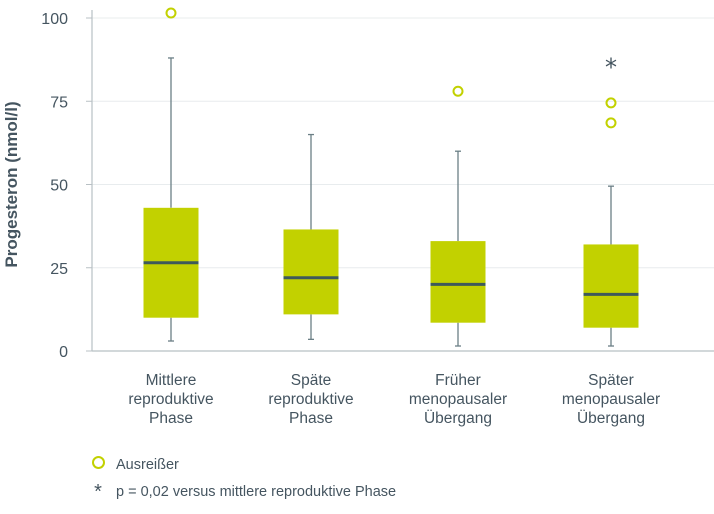 This screenshot has height=514, width=714. I want to click on category-label-line: Späte, so click(311, 380).